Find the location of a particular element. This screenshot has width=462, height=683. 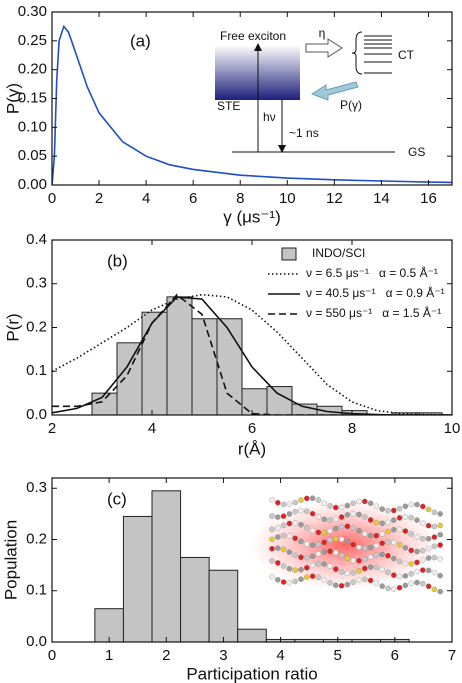

y-tick-label: 0.4 is located at coordinates (36, 239).